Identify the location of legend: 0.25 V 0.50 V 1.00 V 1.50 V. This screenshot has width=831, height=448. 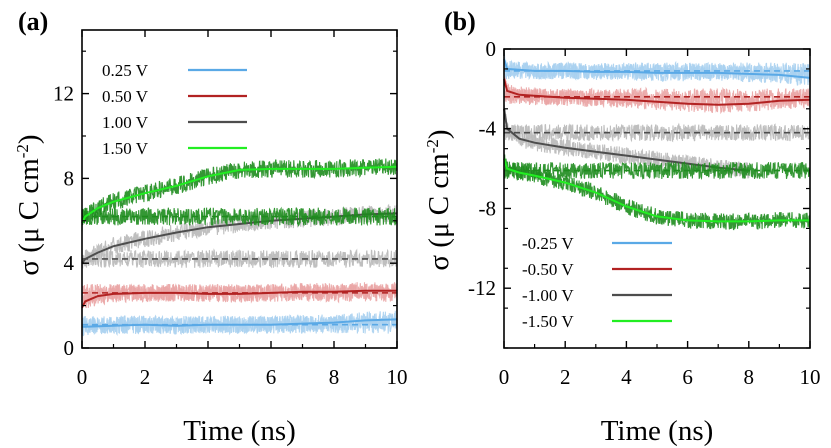
(174, 109).